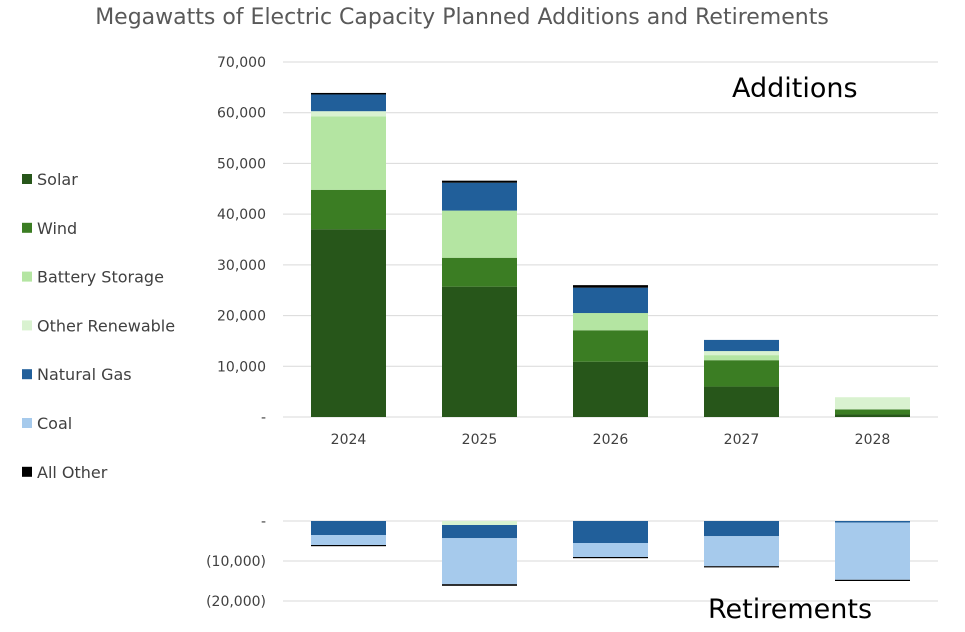  Describe the element at coordinates (741, 373) in the screenshot. I see `additions-bar-2027-wind: Wind 2027: 5200` at that location.